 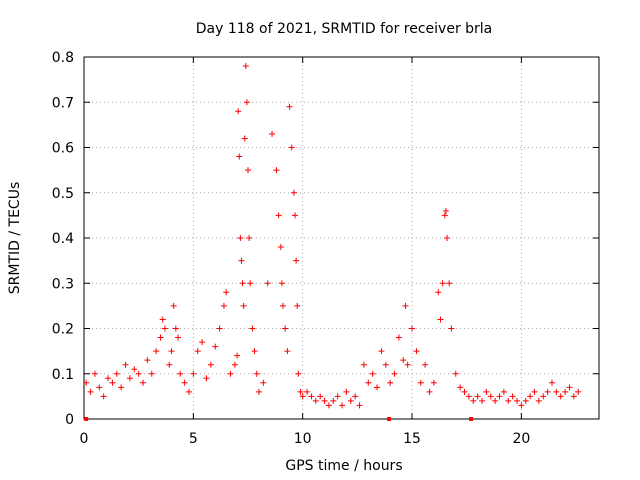 What do you see at coordinates (63, 103) in the screenshot?
I see `y-tick-label: 0.7` at bounding box center [63, 103].